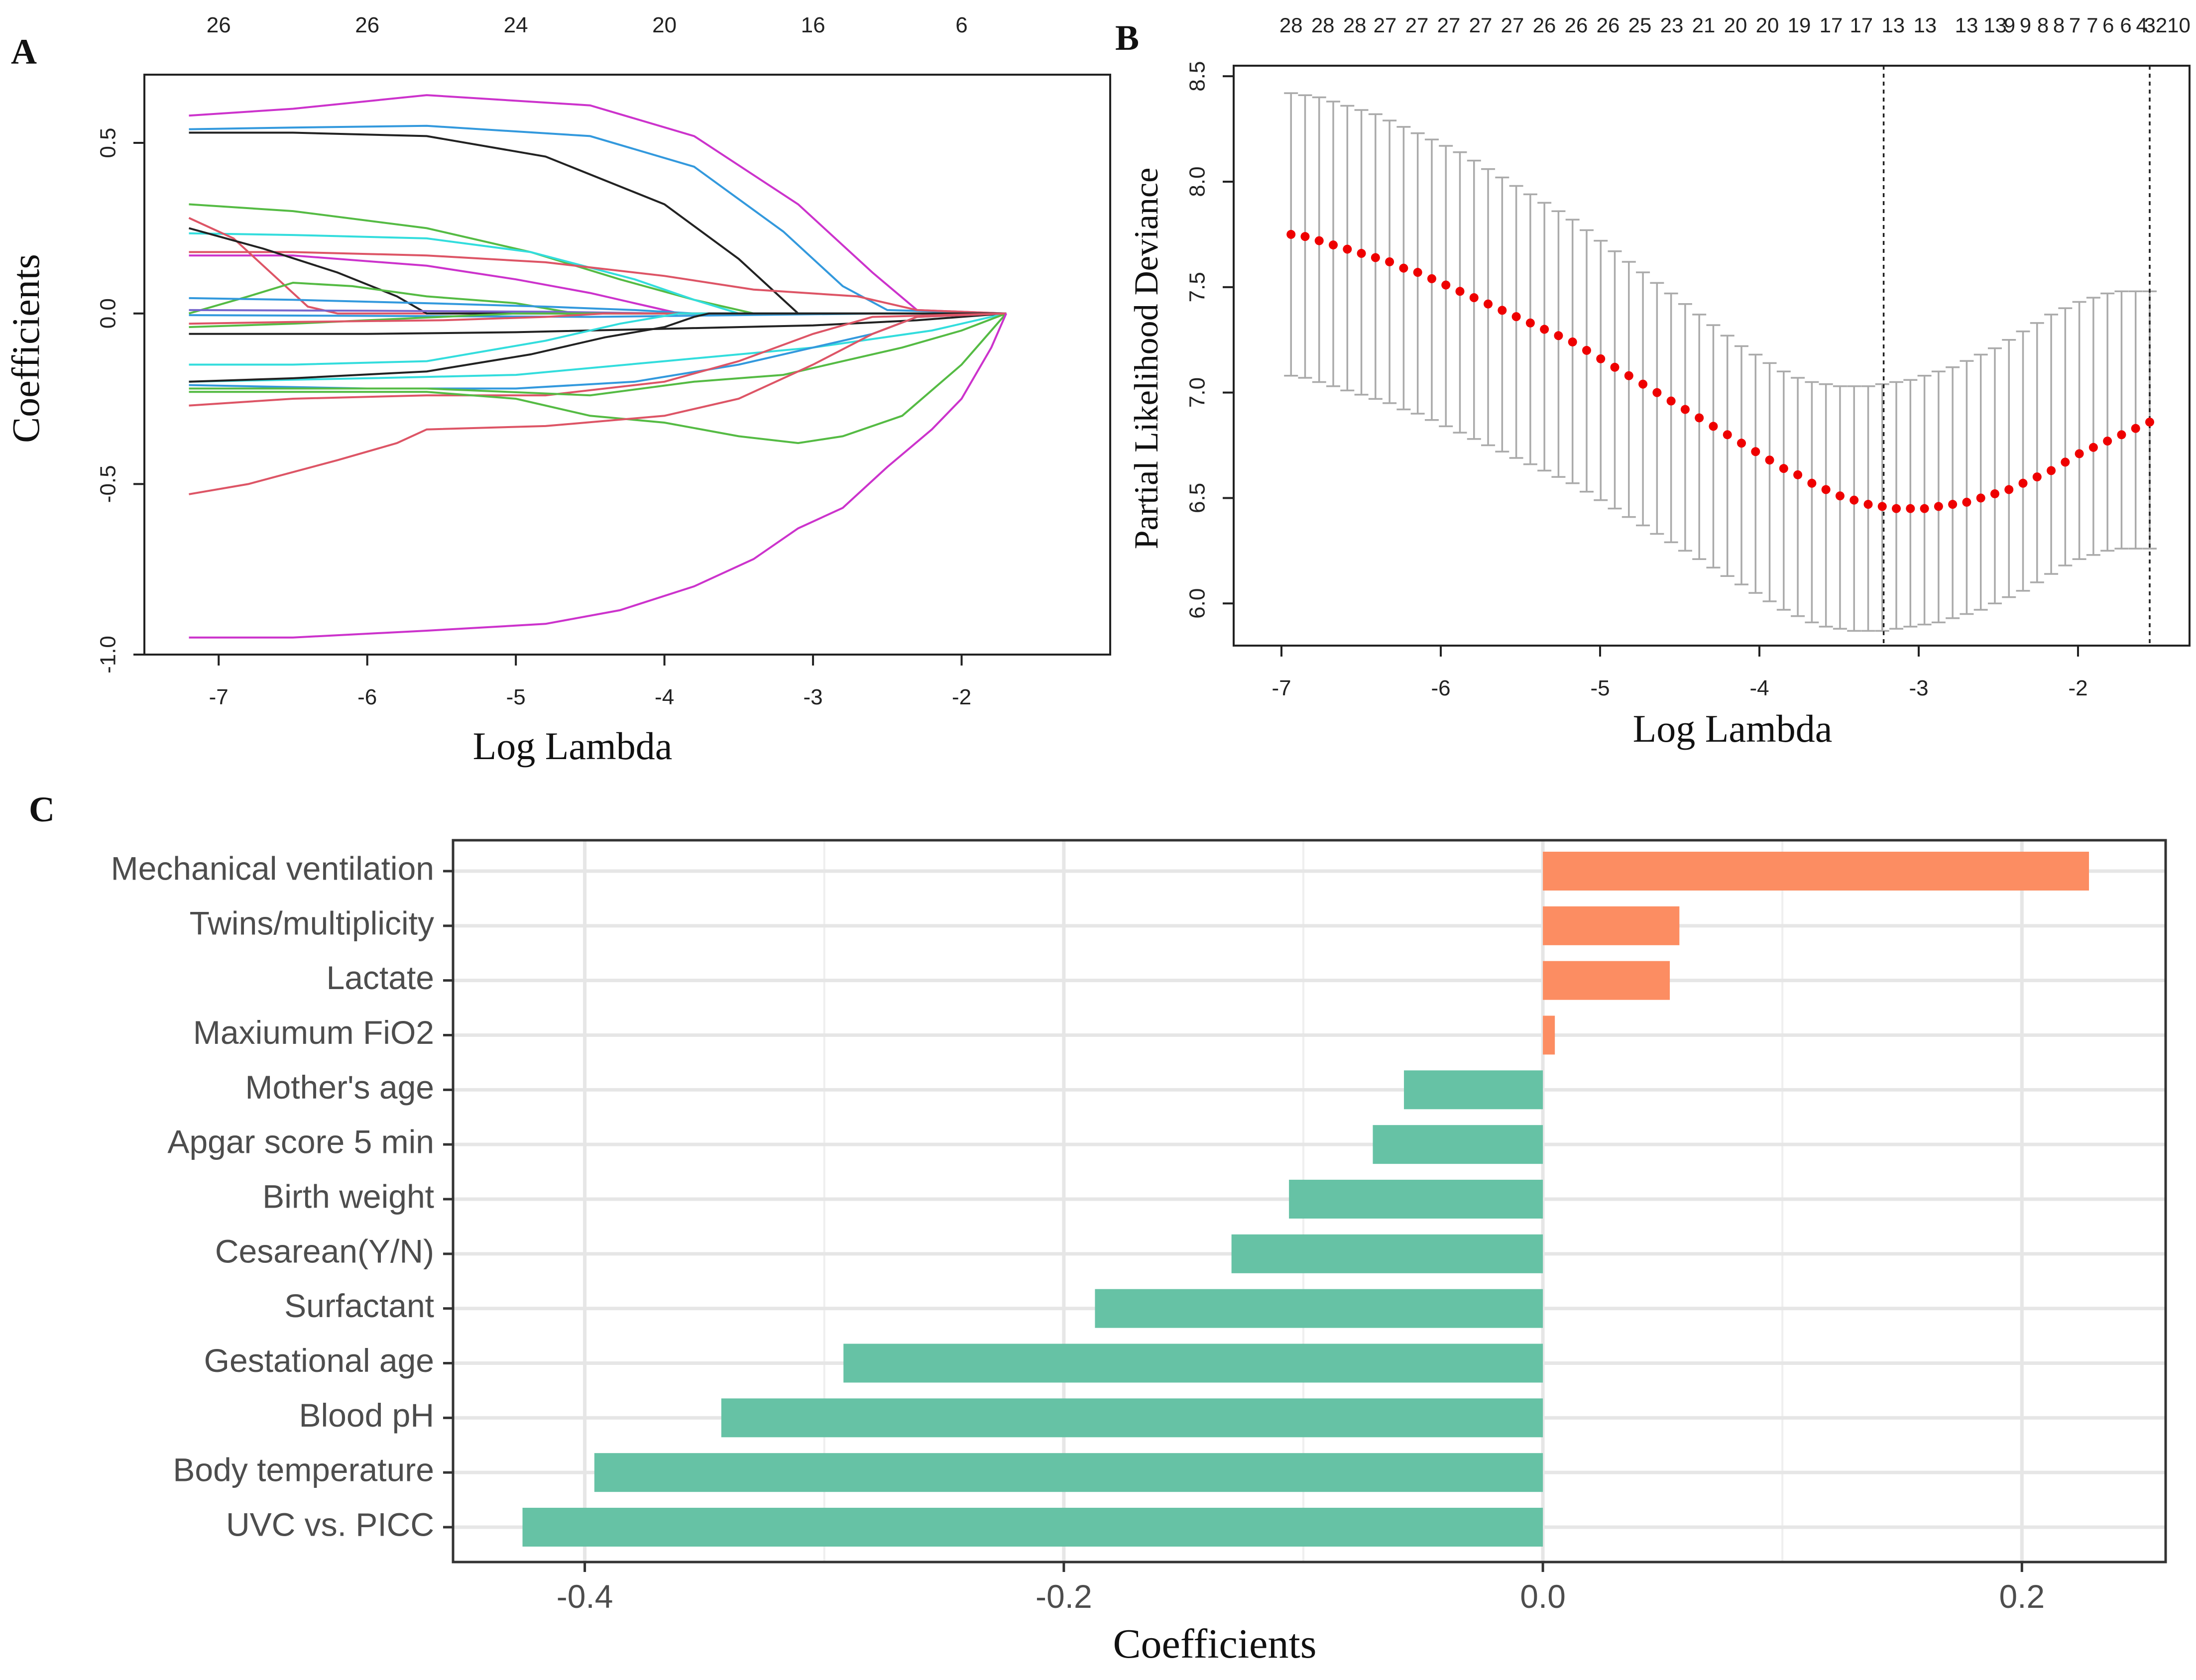 The width and height of the screenshot is (2196, 1680). Describe the element at coordinates (1193, 1363) in the screenshot. I see `bar-gestational-age` at that location.